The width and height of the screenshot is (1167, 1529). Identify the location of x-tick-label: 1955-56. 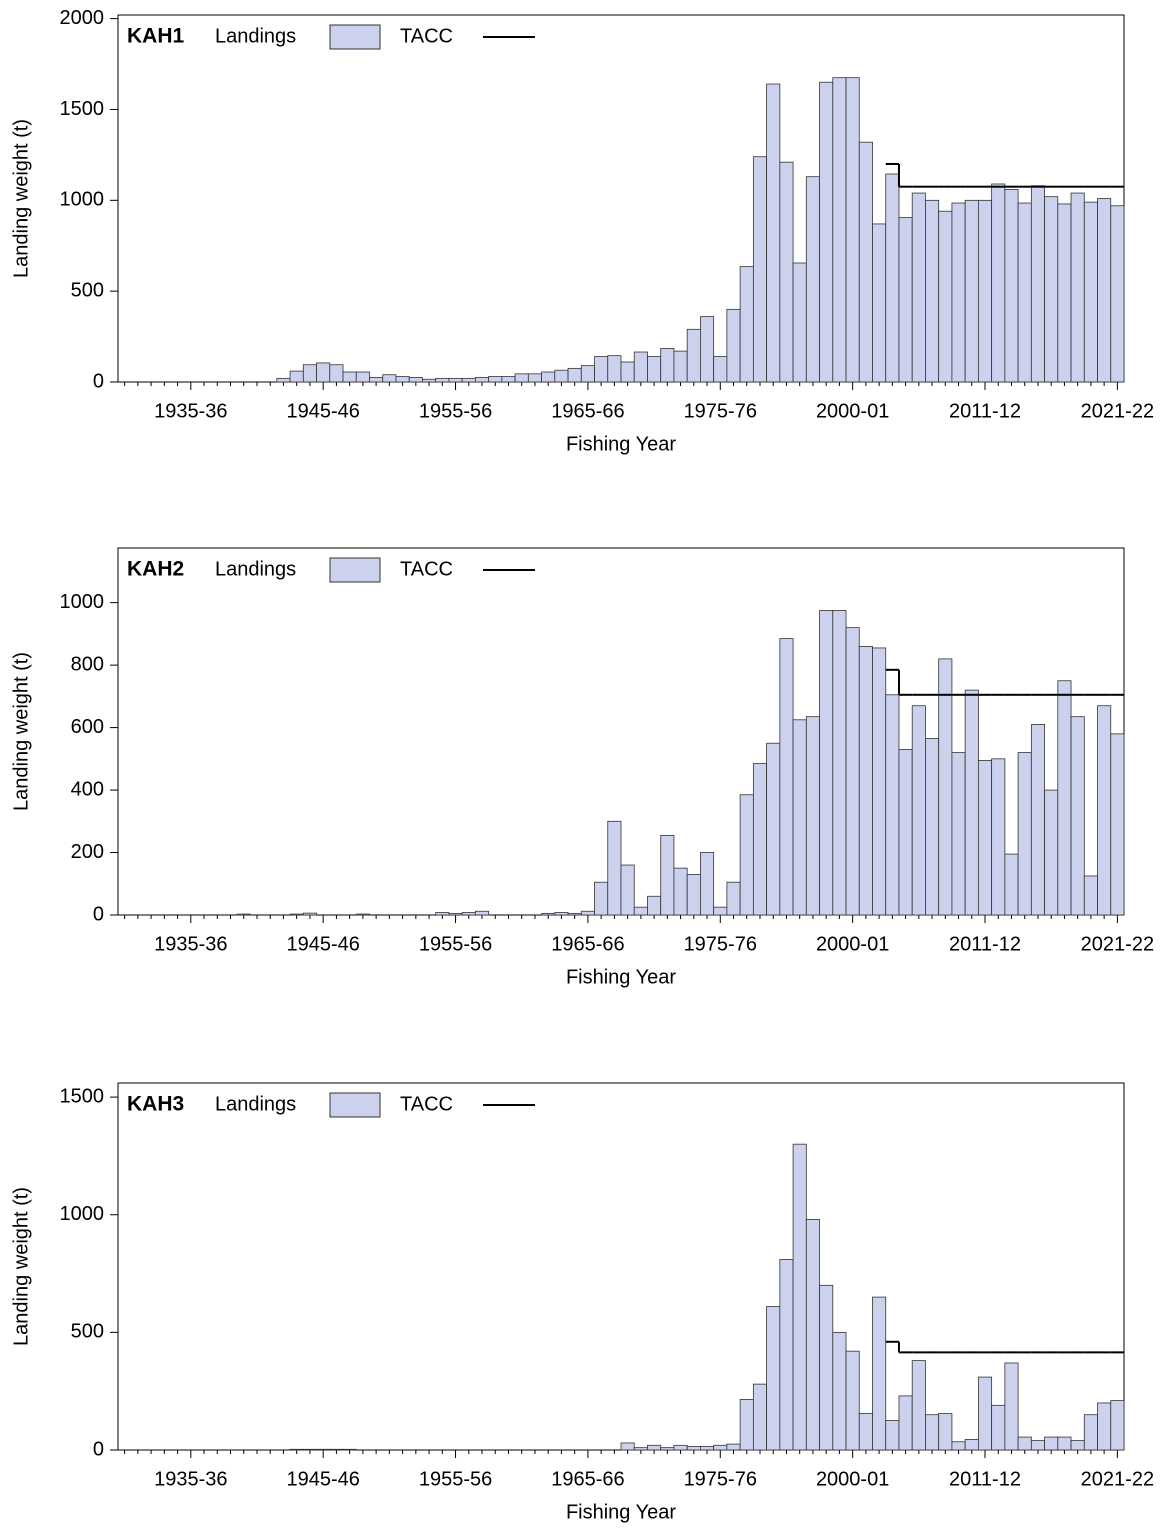
(455, 411).